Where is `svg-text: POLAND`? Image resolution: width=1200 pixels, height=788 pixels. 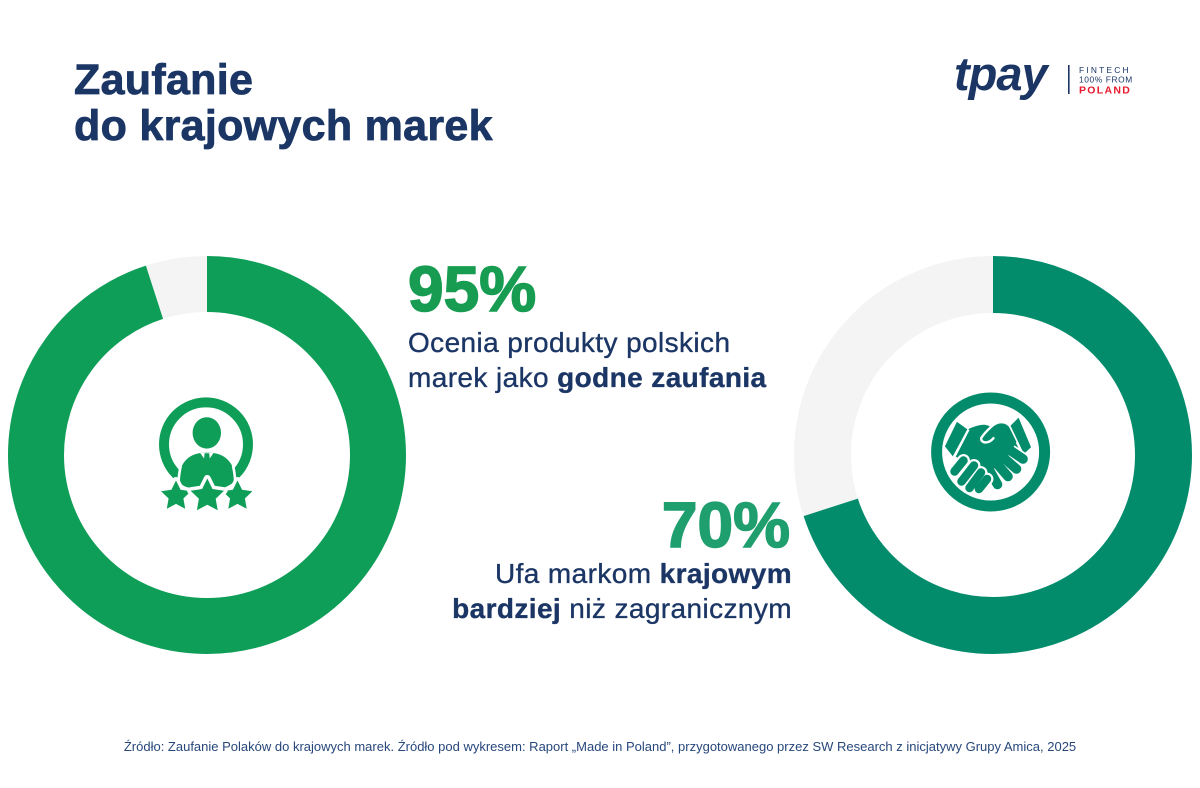 svg-text: POLAND is located at coordinates (1105, 91).